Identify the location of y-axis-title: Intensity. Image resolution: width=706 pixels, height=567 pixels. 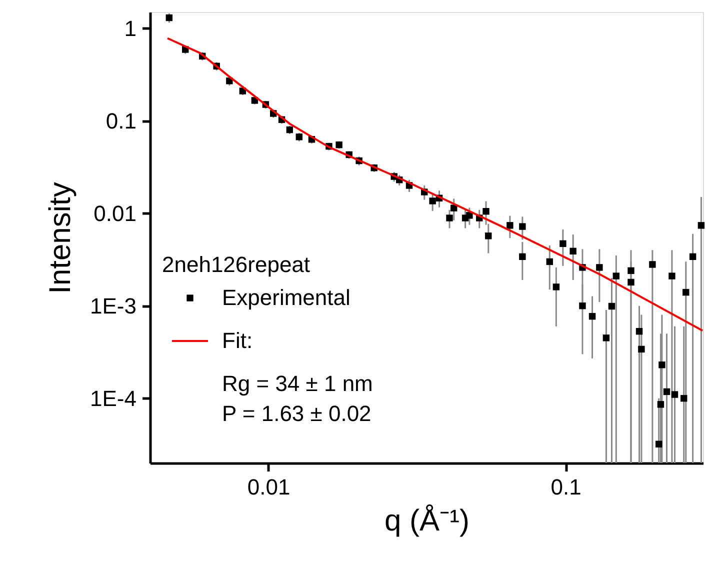
(61, 238).